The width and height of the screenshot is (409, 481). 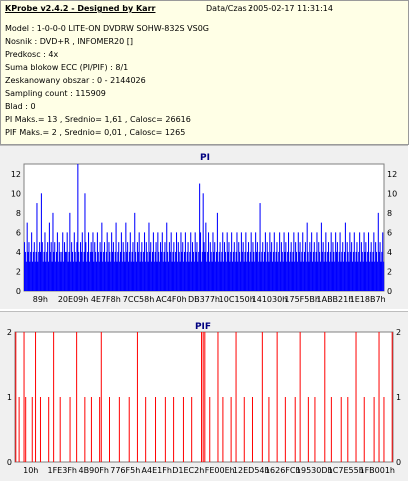 What do you see at coordinates (32, 54) in the screenshot?
I see `info-line: Predkosc : 4x` at bounding box center [32, 54].